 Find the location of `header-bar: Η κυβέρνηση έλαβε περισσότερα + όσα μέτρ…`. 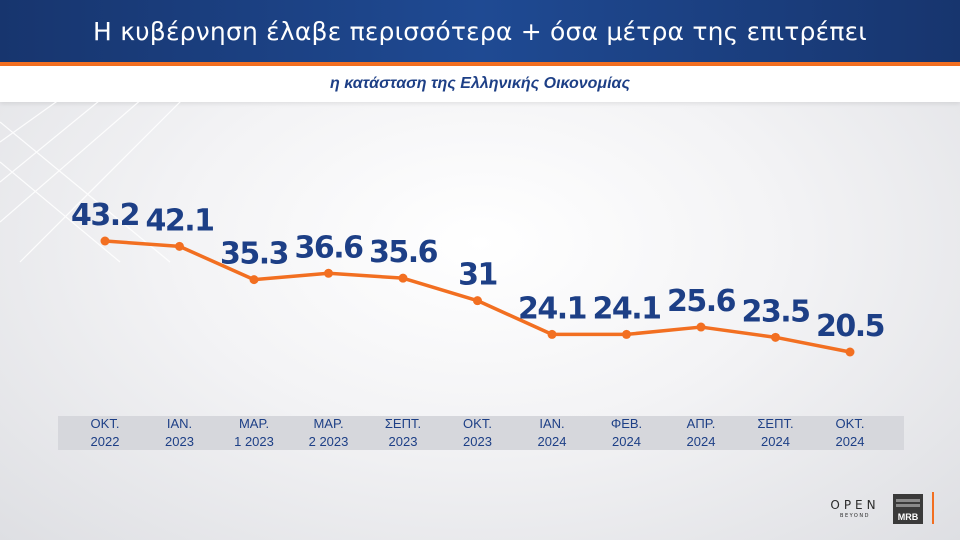

header-bar: Η κυβέρνηση έλαβε περισσότερα + όσα μέτρ… is located at coordinates (480, 31).